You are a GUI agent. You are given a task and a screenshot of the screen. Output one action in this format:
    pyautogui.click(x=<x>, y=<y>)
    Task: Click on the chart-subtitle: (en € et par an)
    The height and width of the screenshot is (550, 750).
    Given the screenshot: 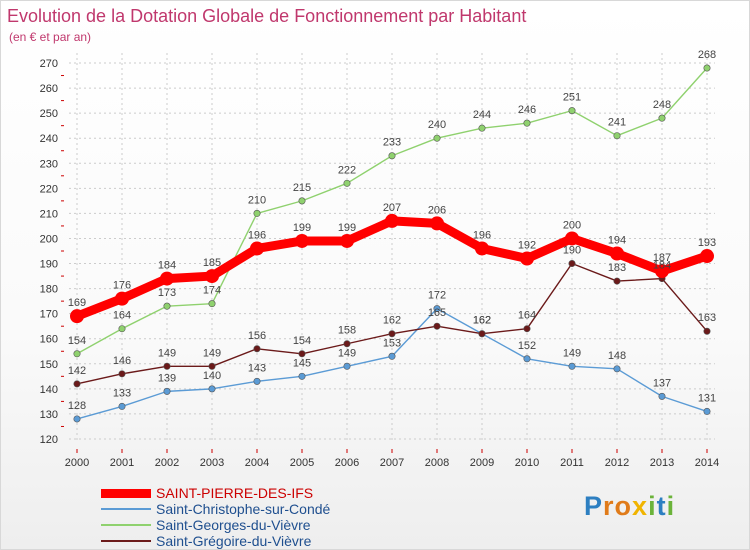 What is the action you would take?
    pyautogui.click(x=50, y=37)
    